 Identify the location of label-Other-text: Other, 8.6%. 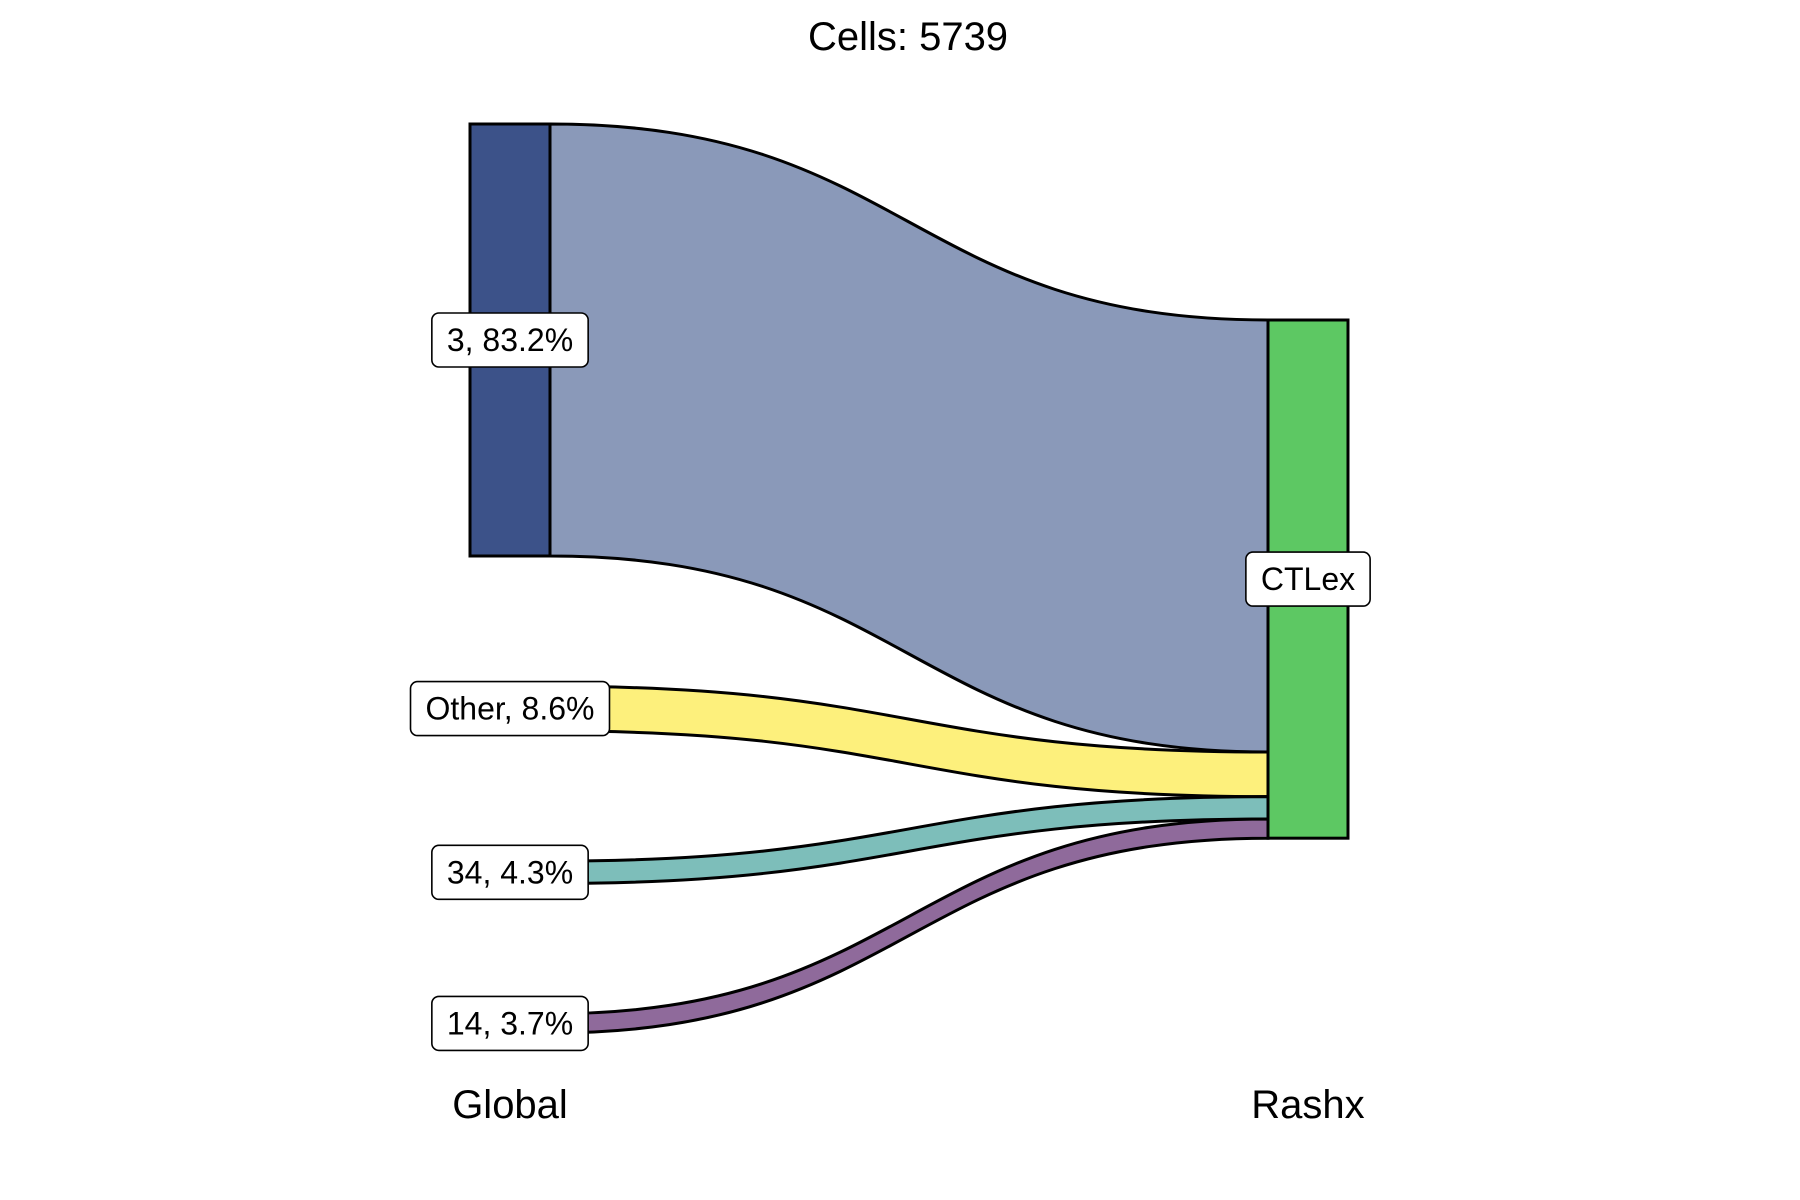
(510, 709).